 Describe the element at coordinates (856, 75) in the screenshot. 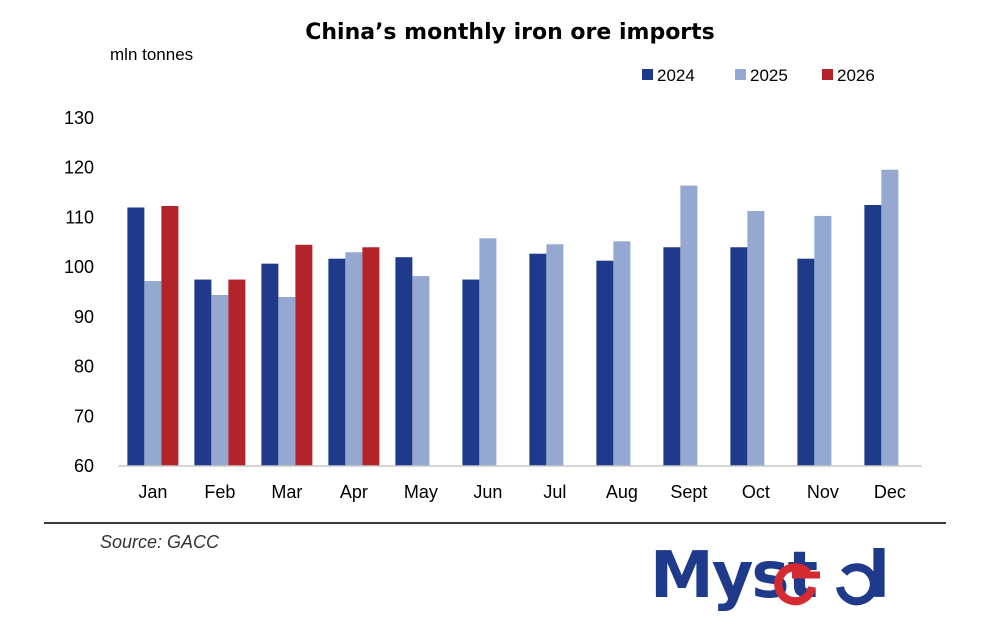

I see `legend-label-2026: 2026` at that location.